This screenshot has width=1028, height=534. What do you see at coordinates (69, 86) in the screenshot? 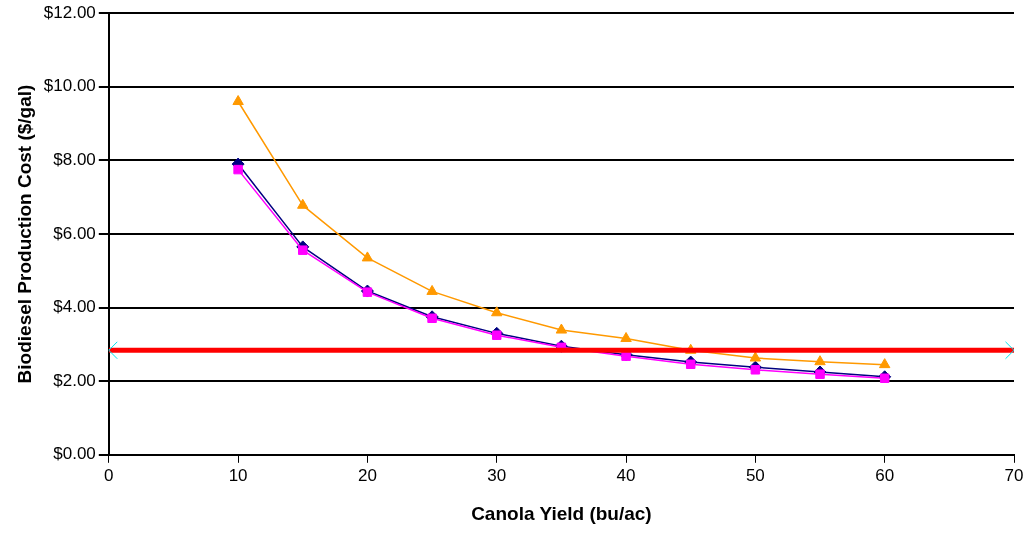
I see `y-tick-label: $10.00` at bounding box center [69, 86].